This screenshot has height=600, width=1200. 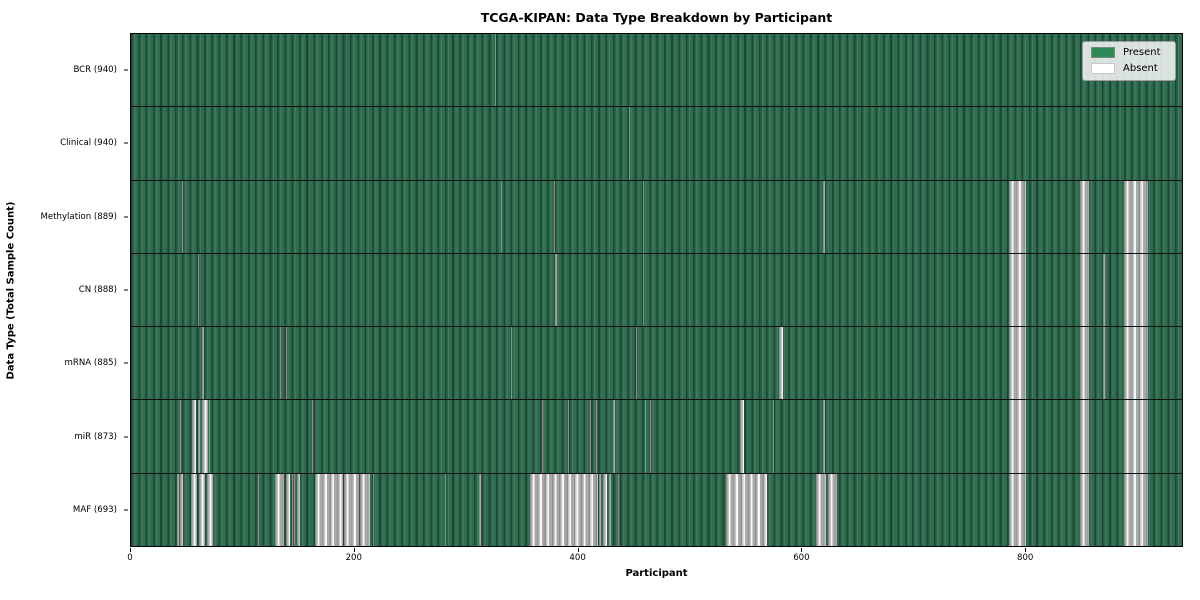 I want to click on legend-label-absent: Absent, so click(x=1140, y=68).